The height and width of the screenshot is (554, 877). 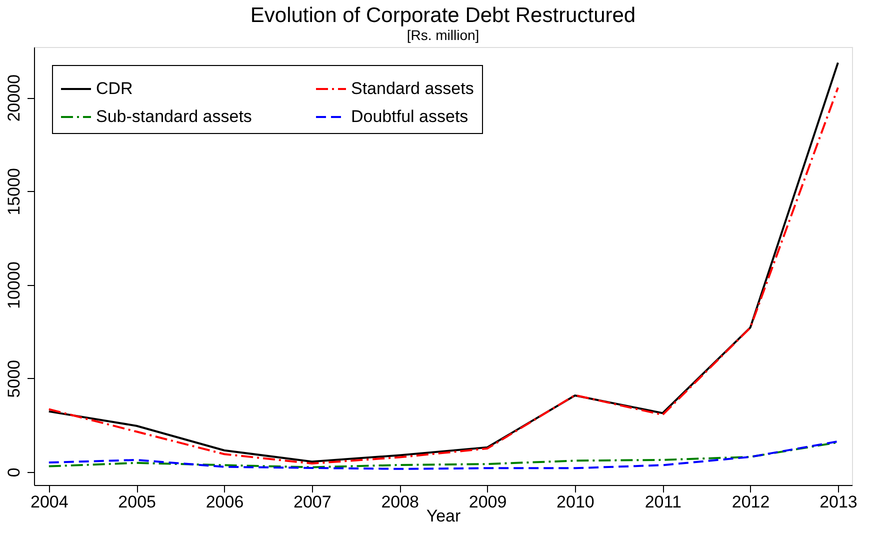 I want to click on x-tick-label: 2007, so click(x=313, y=502).